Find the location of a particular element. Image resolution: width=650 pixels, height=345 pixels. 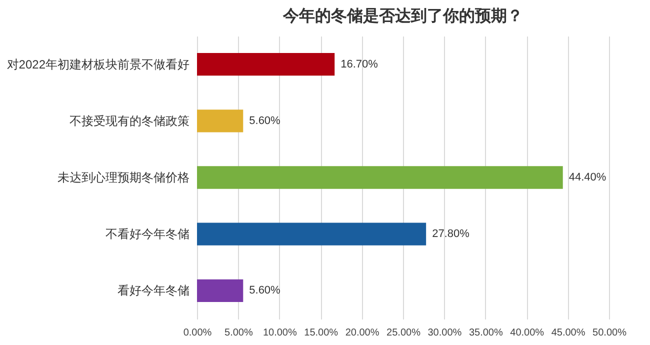

data-label: 44.40% is located at coordinates (587, 178).